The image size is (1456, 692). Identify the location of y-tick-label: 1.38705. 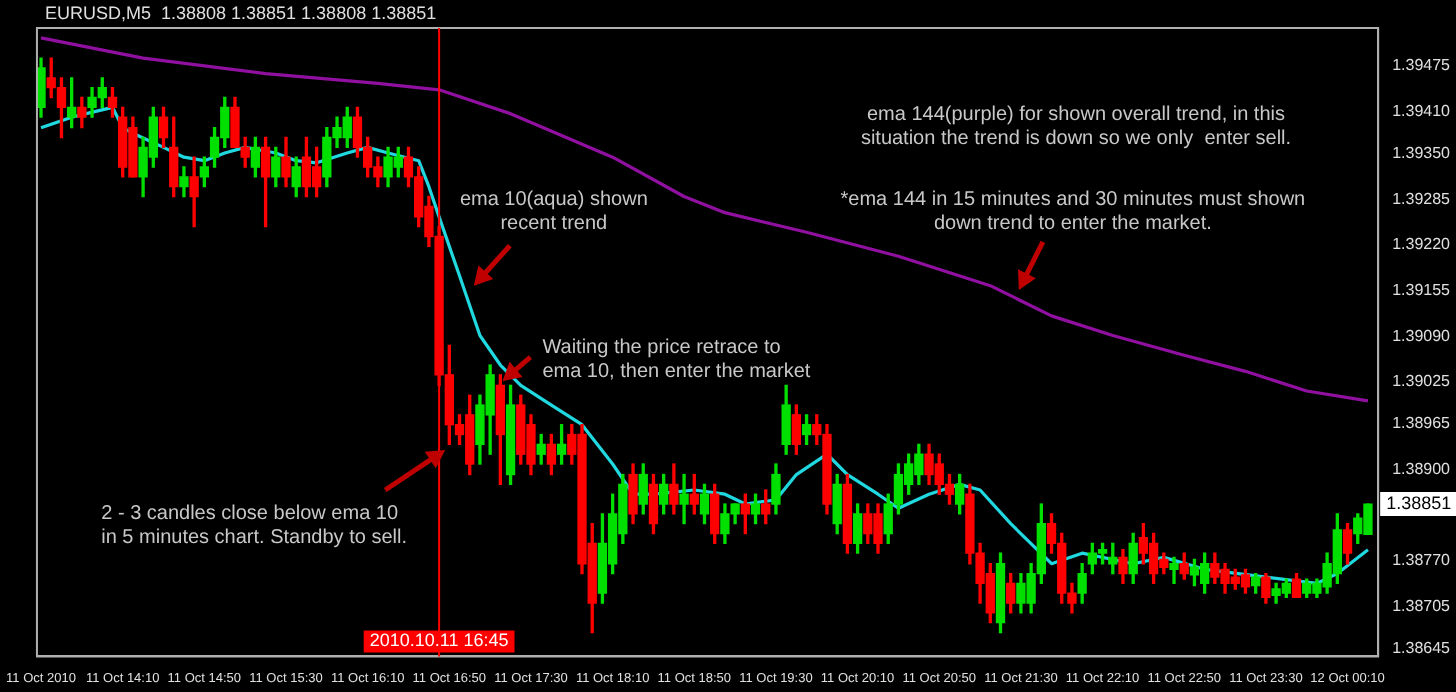
(1422, 605).